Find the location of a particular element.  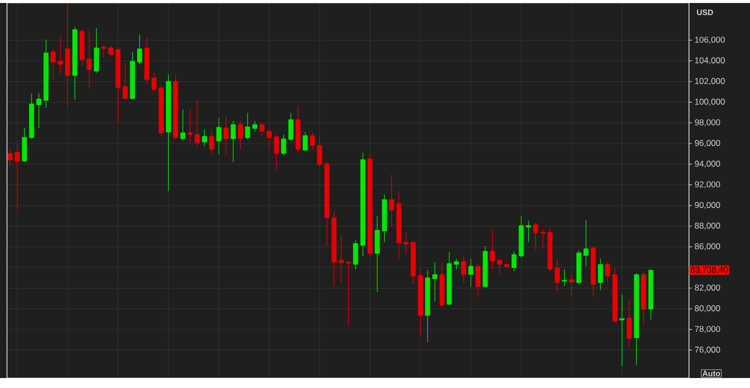

y-tick-label: 86,000 is located at coordinates (707, 246).